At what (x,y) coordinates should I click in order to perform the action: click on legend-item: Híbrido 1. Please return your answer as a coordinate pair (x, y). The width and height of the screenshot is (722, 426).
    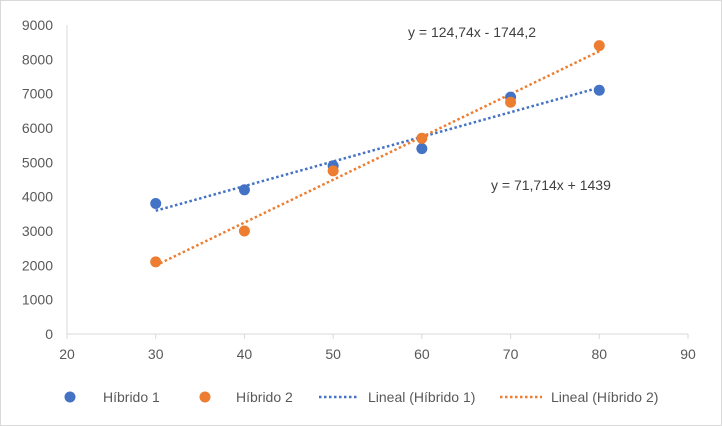
    Looking at the image, I should click on (112, 397).